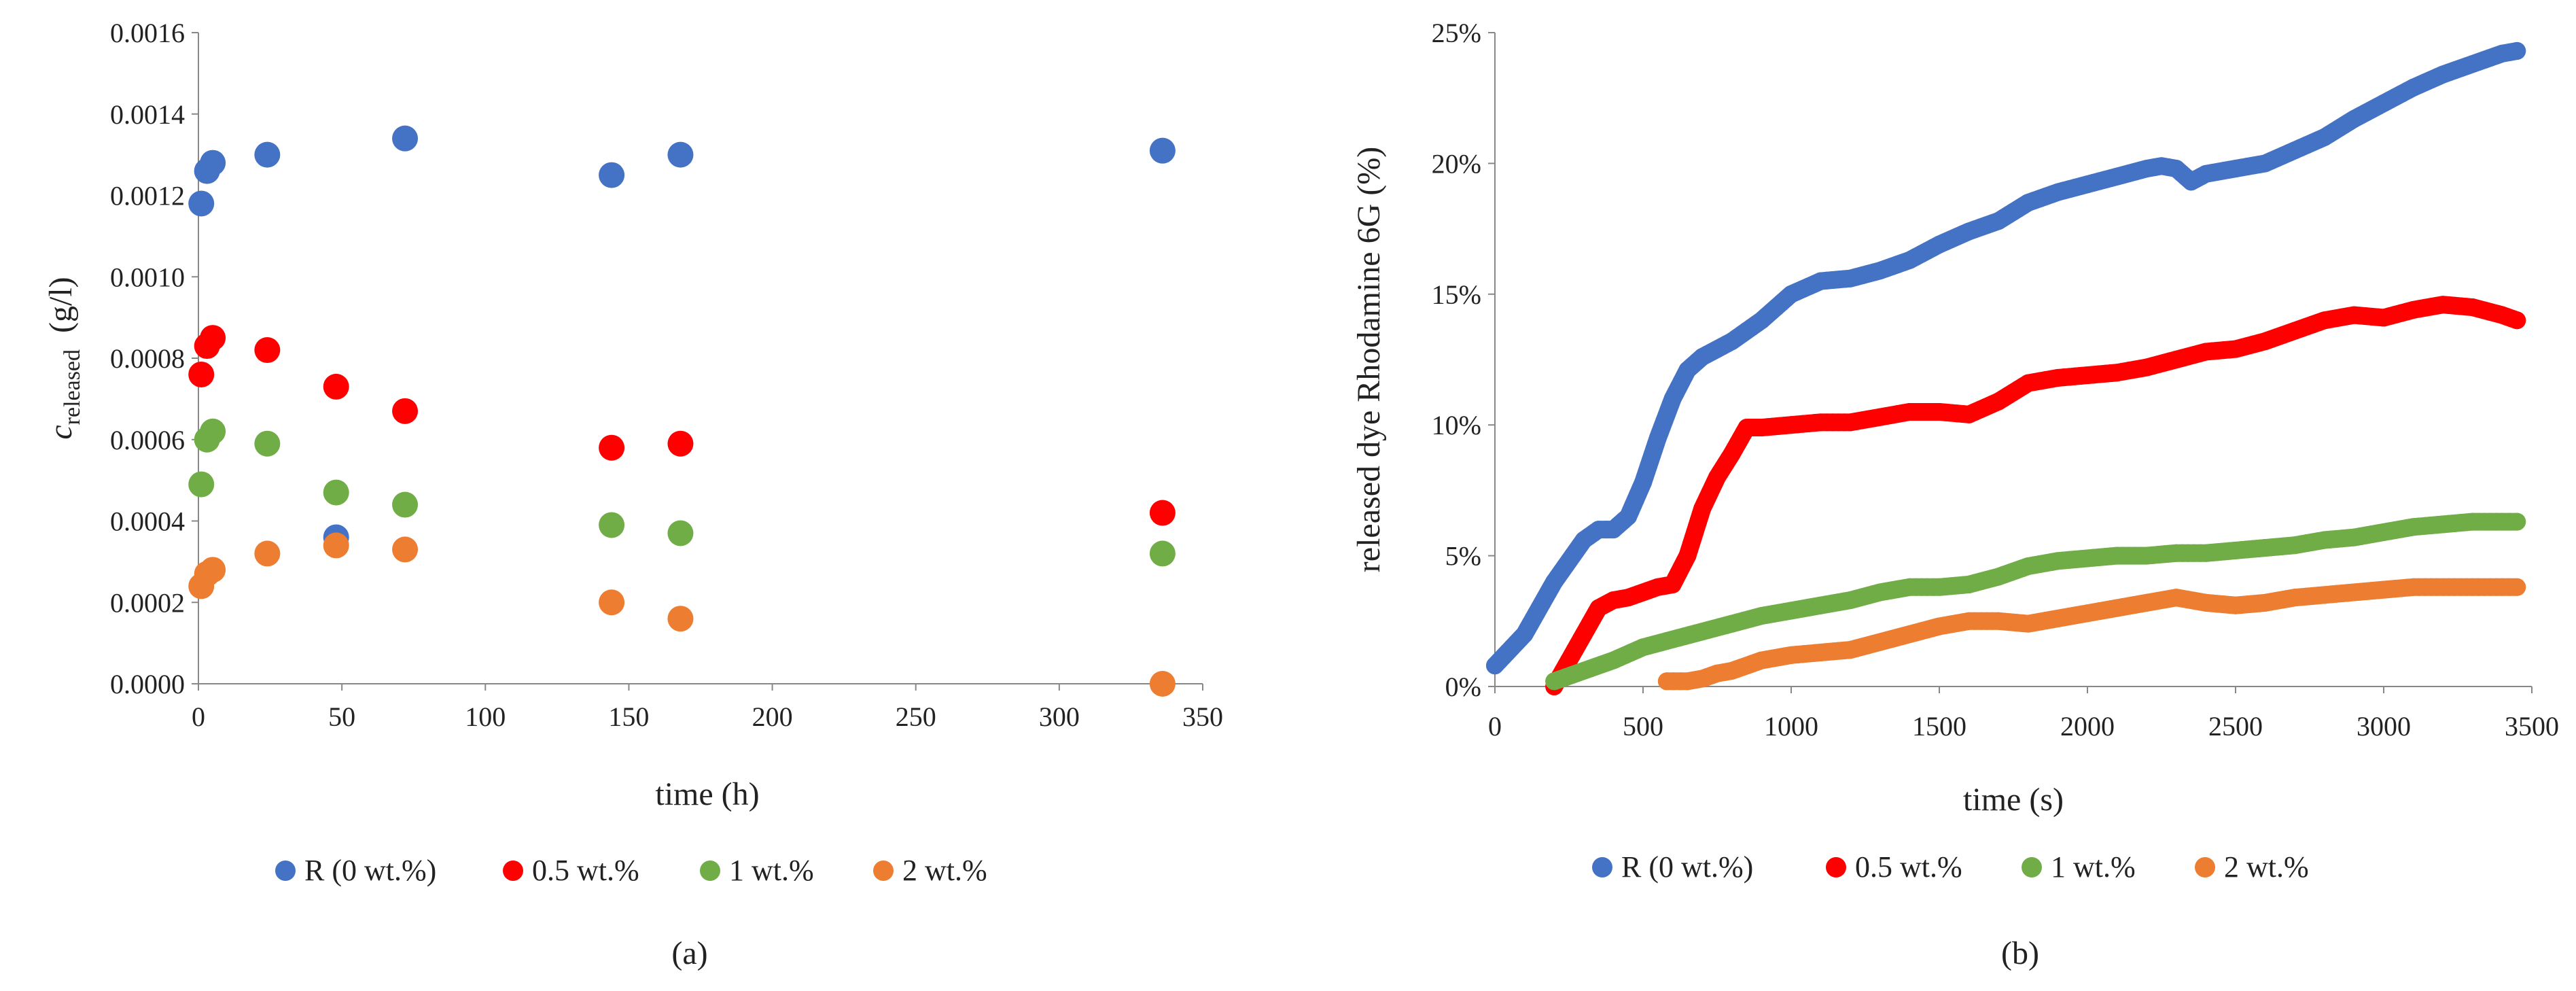 The height and width of the screenshot is (991, 2576). Describe the element at coordinates (1463, 687) in the screenshot. I see `y-tick-label: 0%` at that location.